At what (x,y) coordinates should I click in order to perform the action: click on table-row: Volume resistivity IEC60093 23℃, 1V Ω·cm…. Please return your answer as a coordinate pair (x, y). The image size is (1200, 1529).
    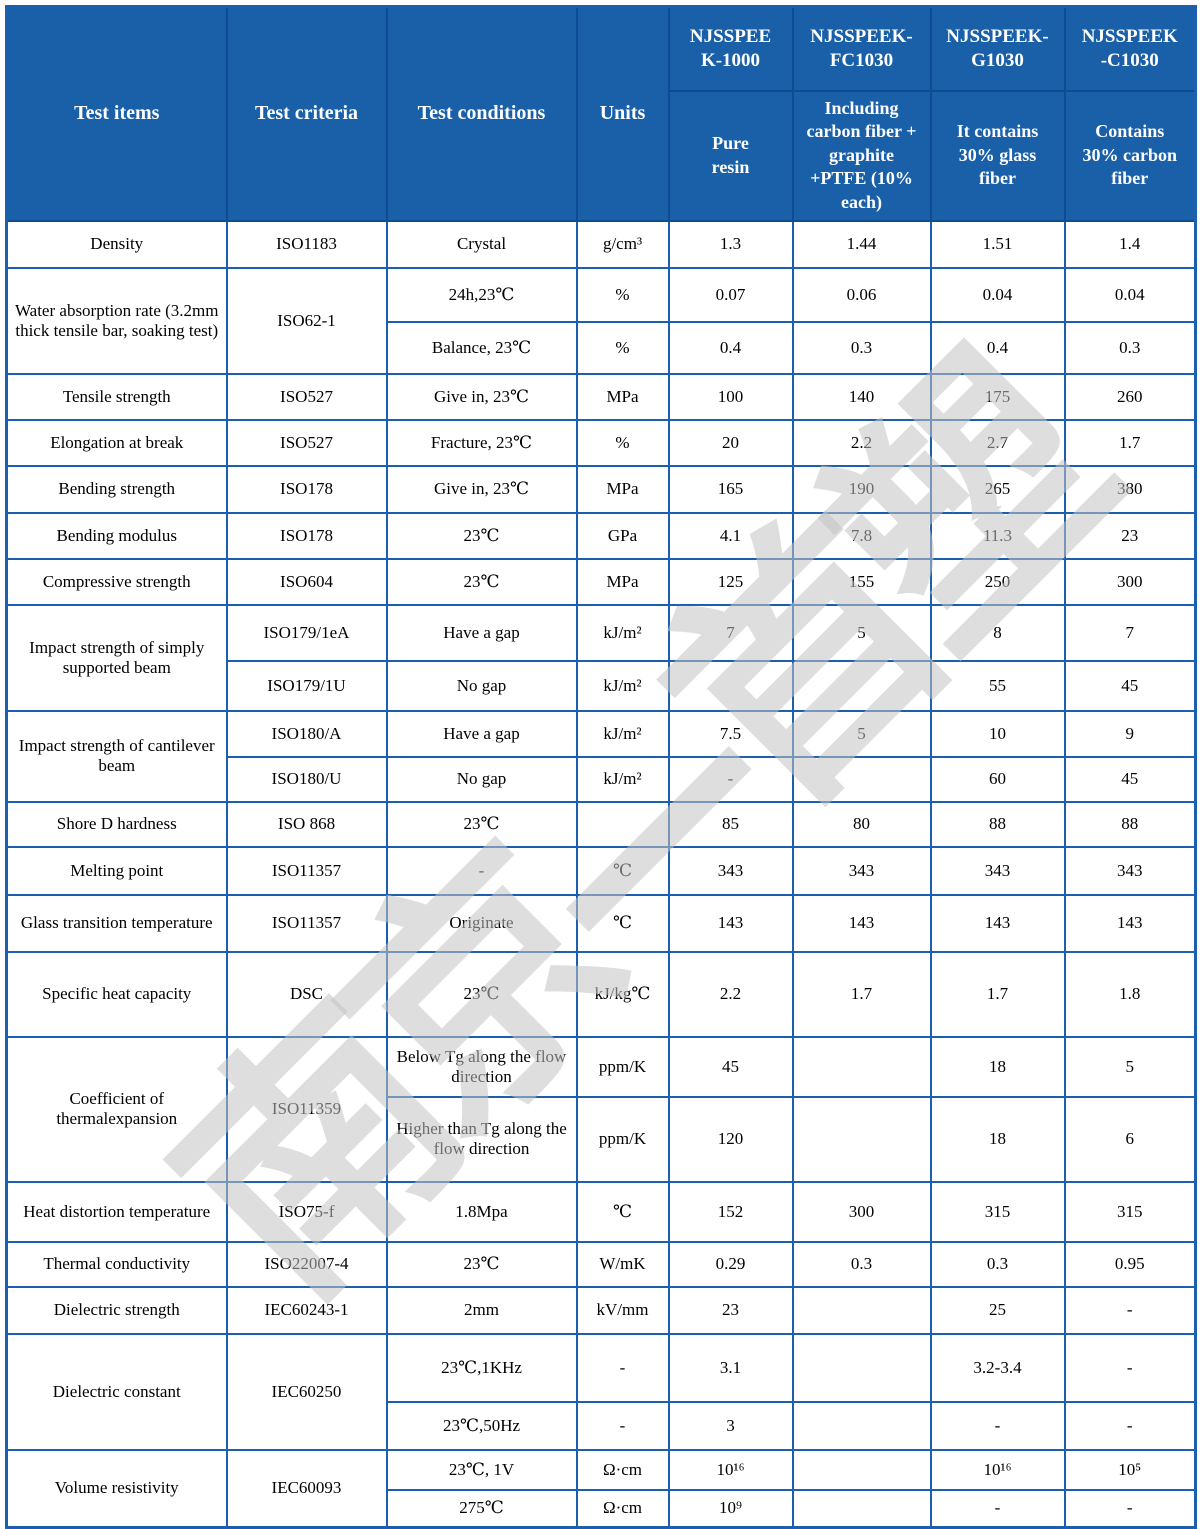
    Looking at the image, I should click on (601, 1488).